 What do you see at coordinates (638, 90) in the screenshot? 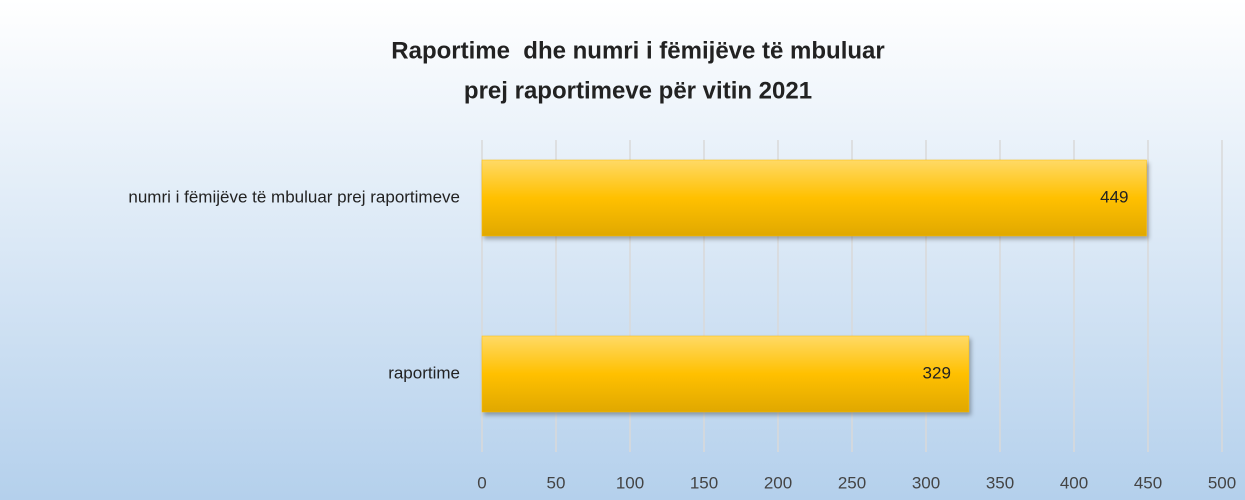
I see `chart-title: prej raportimeve për vitin 2021` at bounding box center [638, 90].